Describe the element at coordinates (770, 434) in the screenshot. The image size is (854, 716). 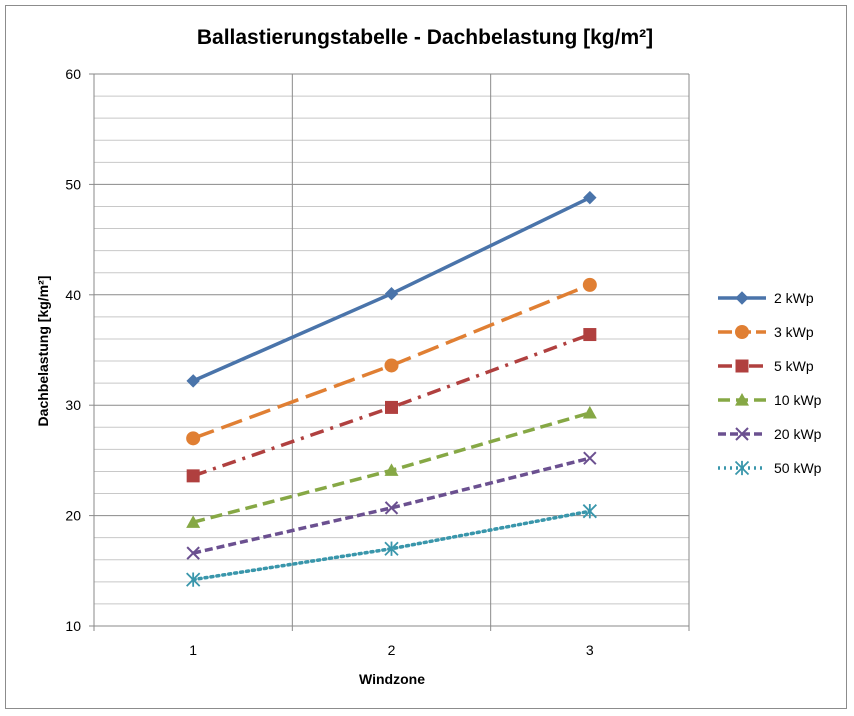
I see `legend-item: 20 kWp` at that location.